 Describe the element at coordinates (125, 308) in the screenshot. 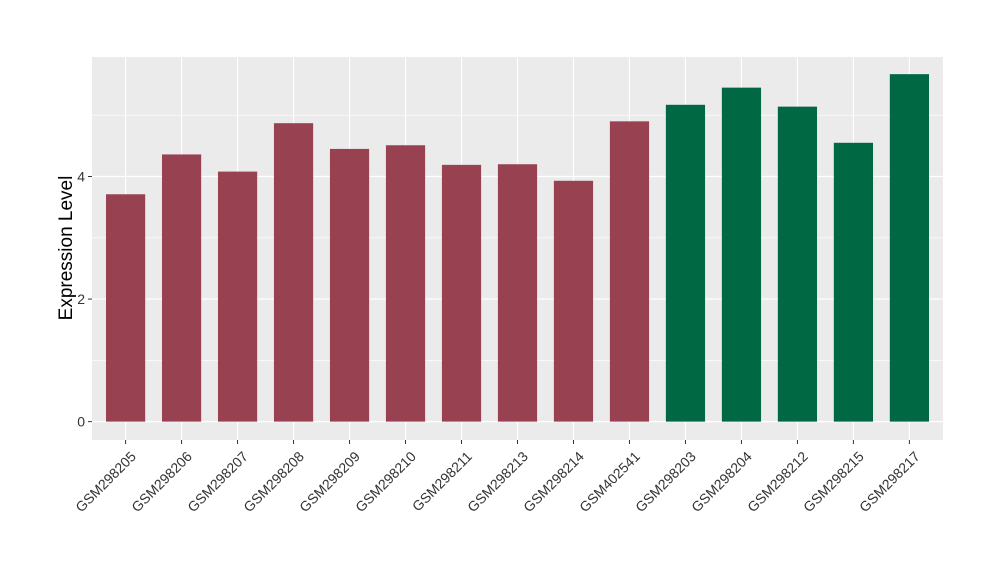

I see `bar-gsm298205` at that location.